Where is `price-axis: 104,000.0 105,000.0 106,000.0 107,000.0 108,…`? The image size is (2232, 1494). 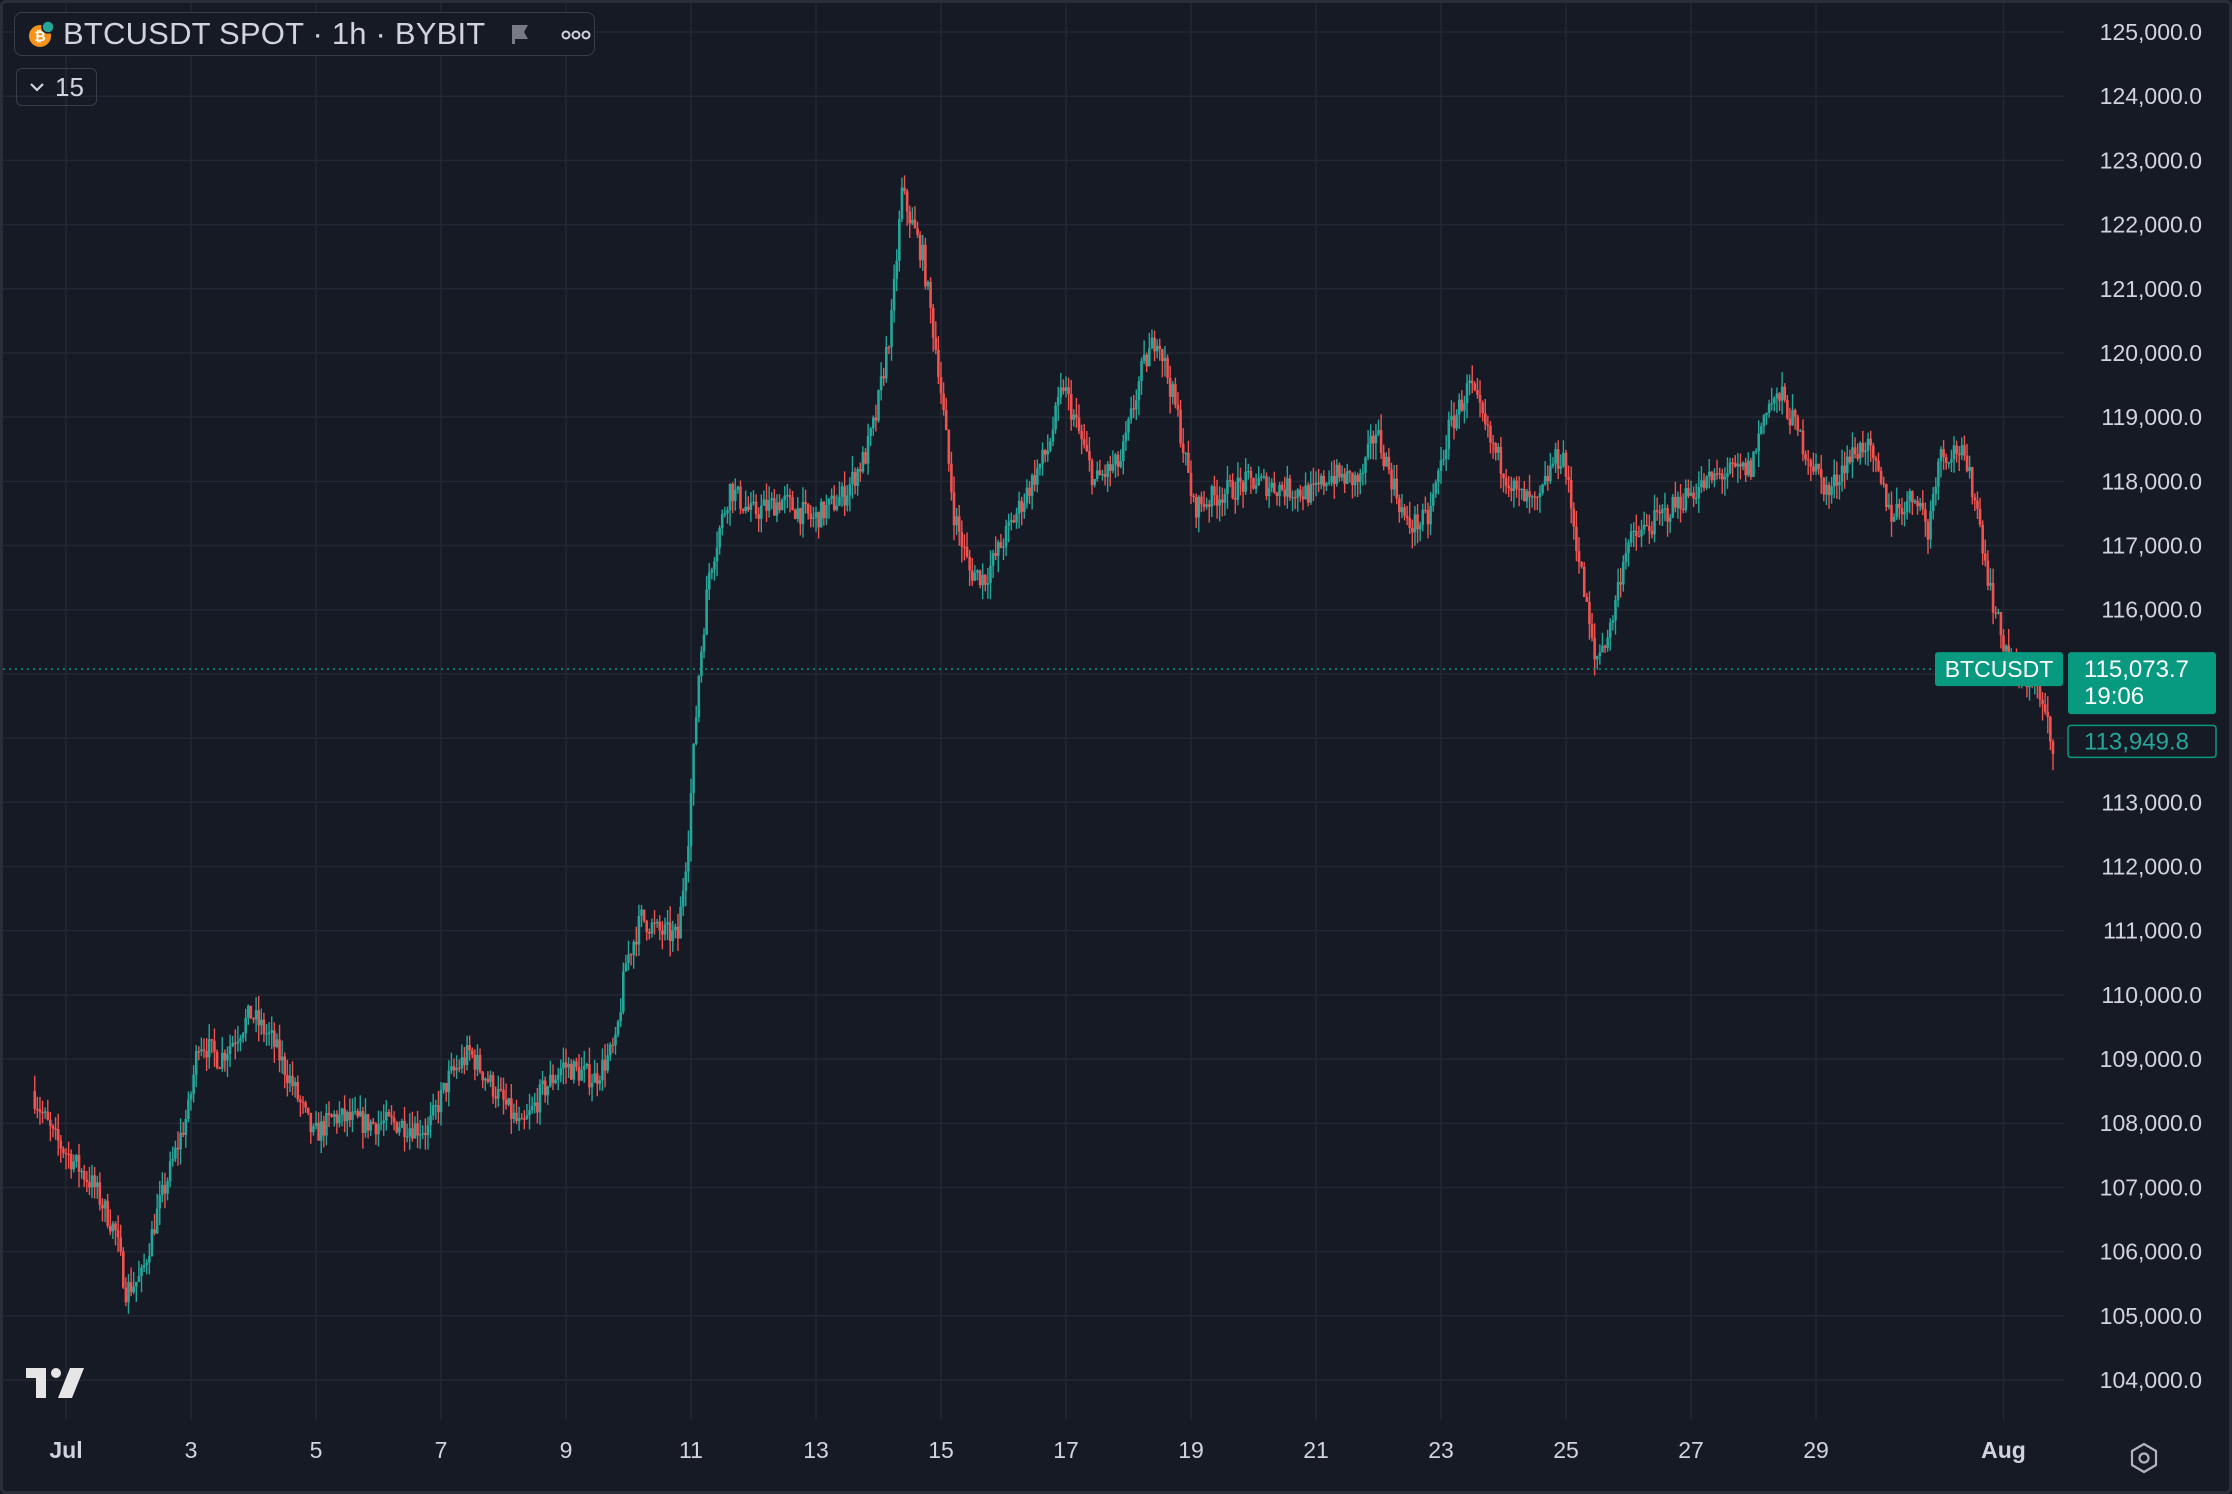
price-axis: 104,000.0 105,000.0 106,000.0 107,000.0 108,… is located at coordinates (2151, 706).